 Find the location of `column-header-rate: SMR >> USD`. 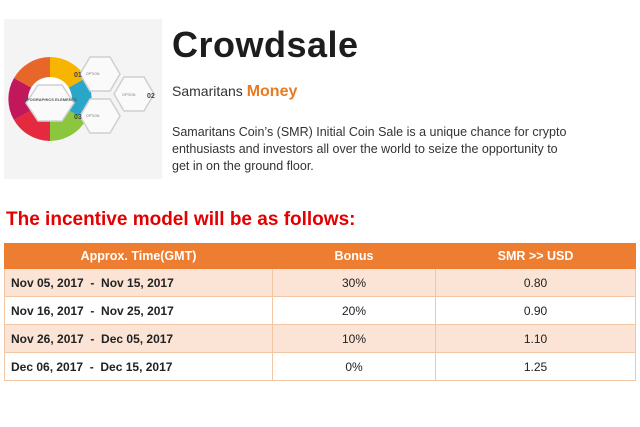

column-header-rate: SMR >> USD is located at coordinates (535, 256).